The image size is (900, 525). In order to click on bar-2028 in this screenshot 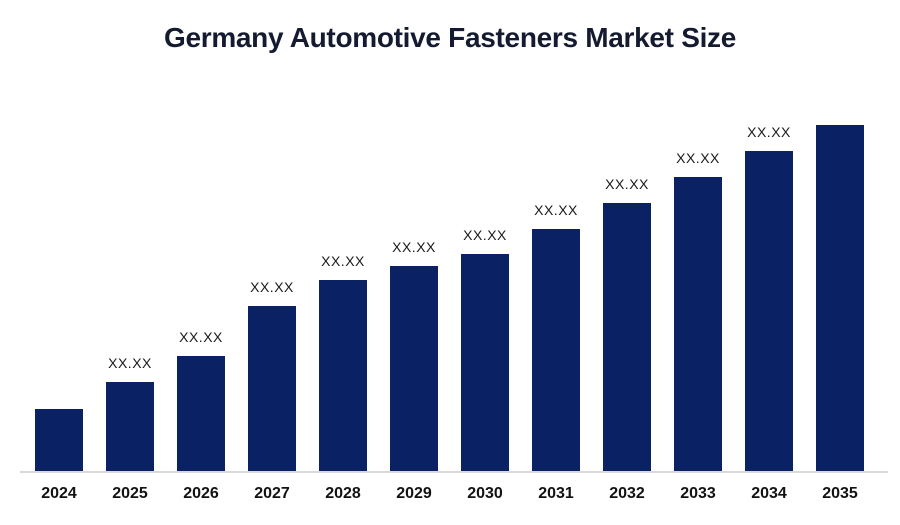, I will do `click(343, 375)`.